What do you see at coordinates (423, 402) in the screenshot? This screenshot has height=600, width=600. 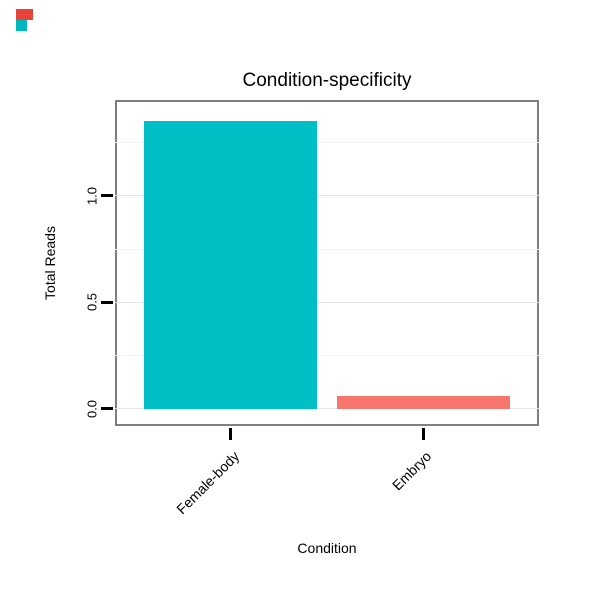 I see `bar-embryo` at bounding box center [423, 402].